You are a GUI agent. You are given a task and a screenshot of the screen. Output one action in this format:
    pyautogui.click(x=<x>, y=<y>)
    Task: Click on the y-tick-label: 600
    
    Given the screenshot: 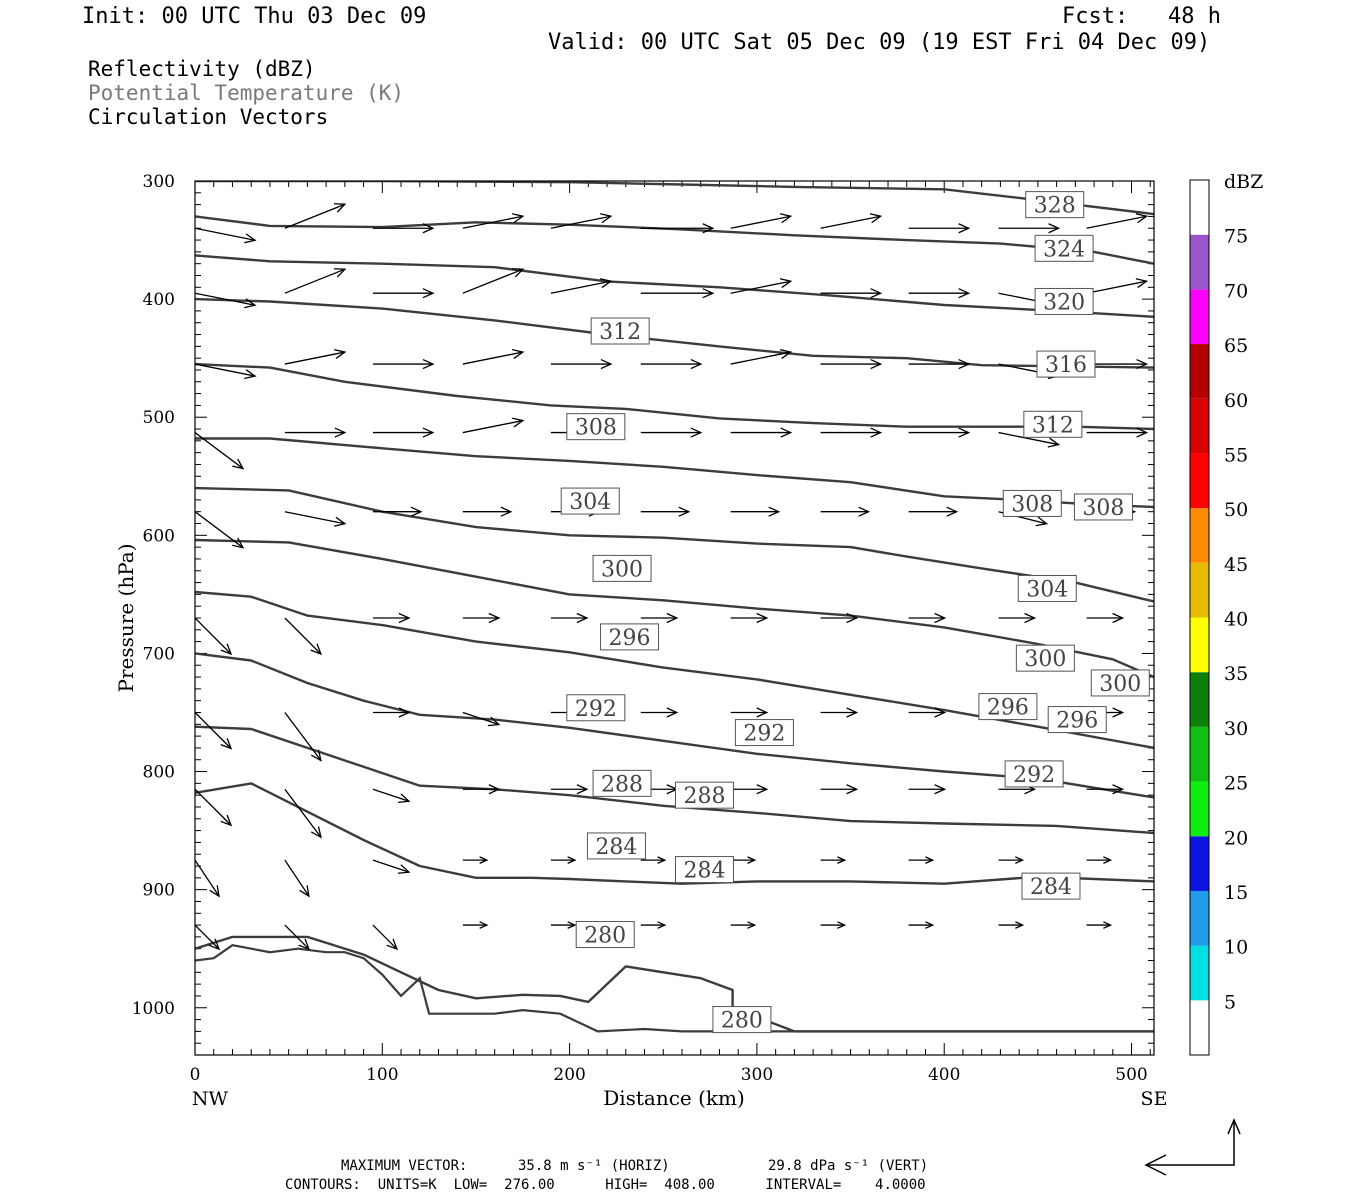 What is the action you would take?
    pyautogui.click(x=159, y=536)
    